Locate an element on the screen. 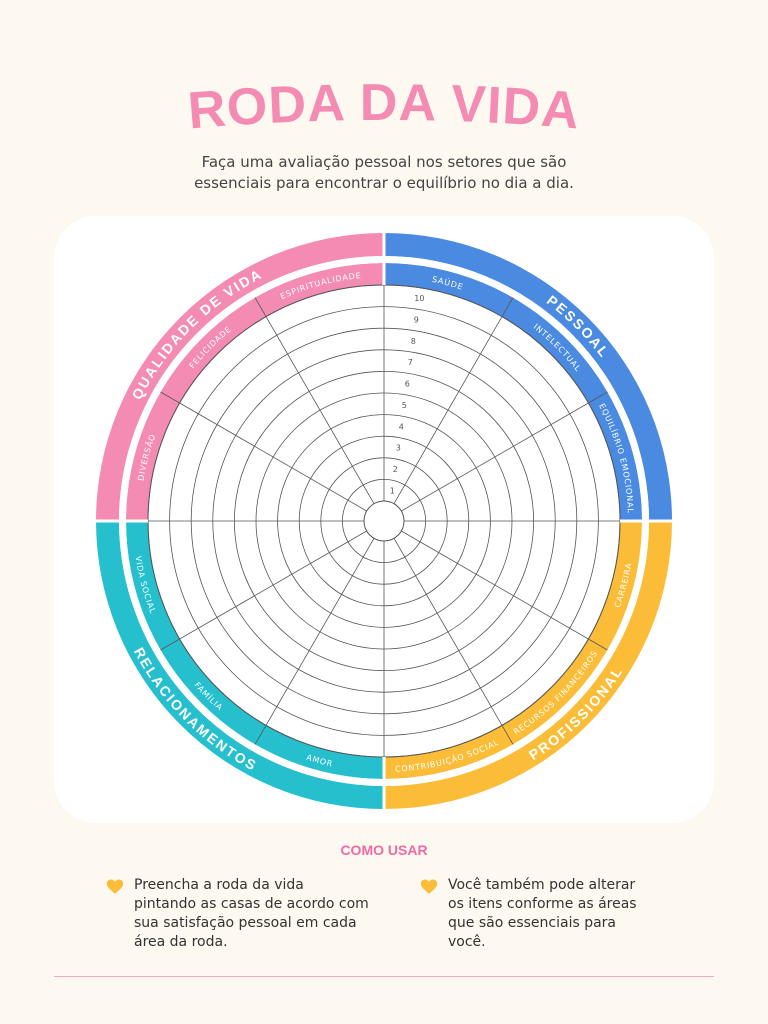 The width and height of the screenshot is (768, 1024). tip-2-line-3: que são essenciais para is located at coordinates (532, 923).